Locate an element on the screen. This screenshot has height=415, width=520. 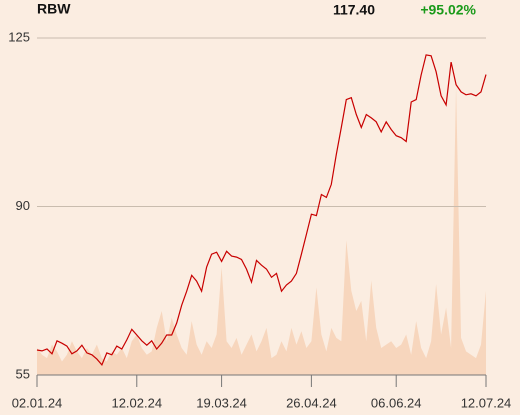
x-tick-label: 26.04.24 is located at coordinates (311, 402).